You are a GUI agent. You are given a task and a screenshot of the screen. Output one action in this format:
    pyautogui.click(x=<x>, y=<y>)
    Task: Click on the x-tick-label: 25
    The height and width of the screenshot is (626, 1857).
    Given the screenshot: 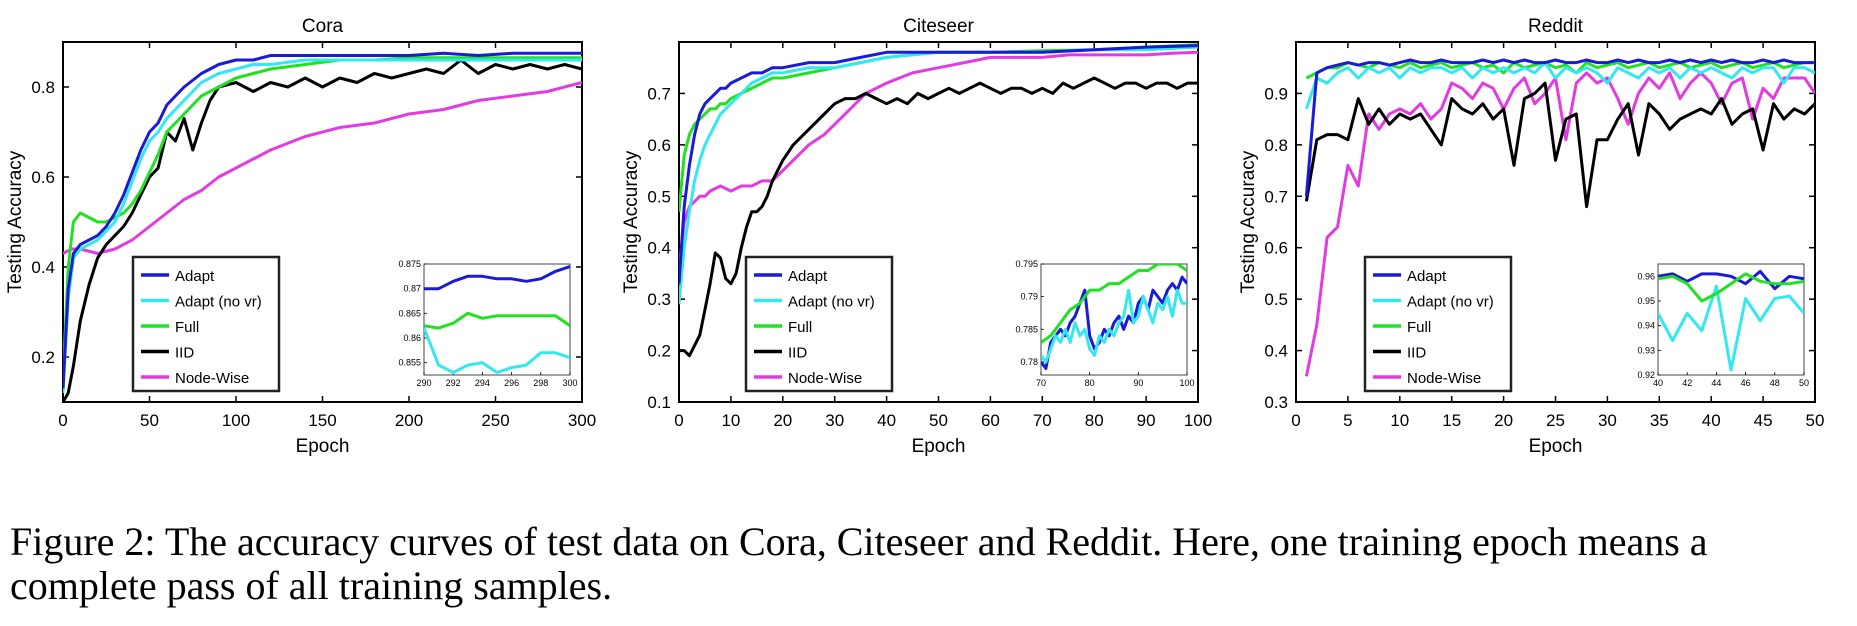 What is the action you would take?
    pyautogui.click(x=1555, y=420)
    